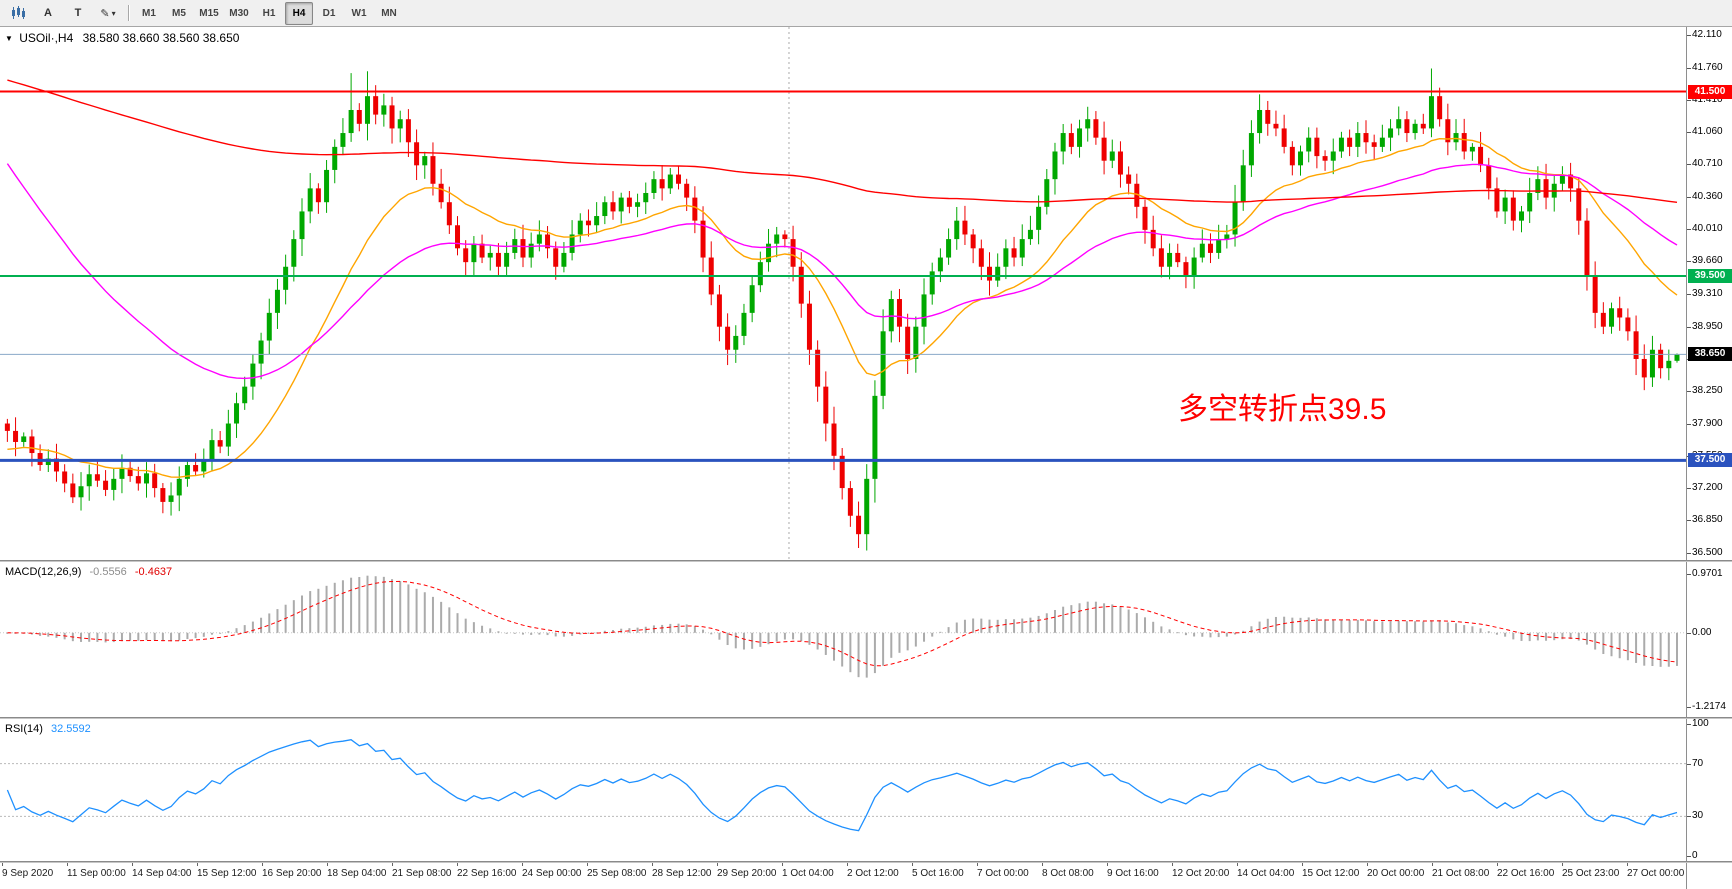  I want to click on macd-axis-label: 0.00, so click(1702, 632).